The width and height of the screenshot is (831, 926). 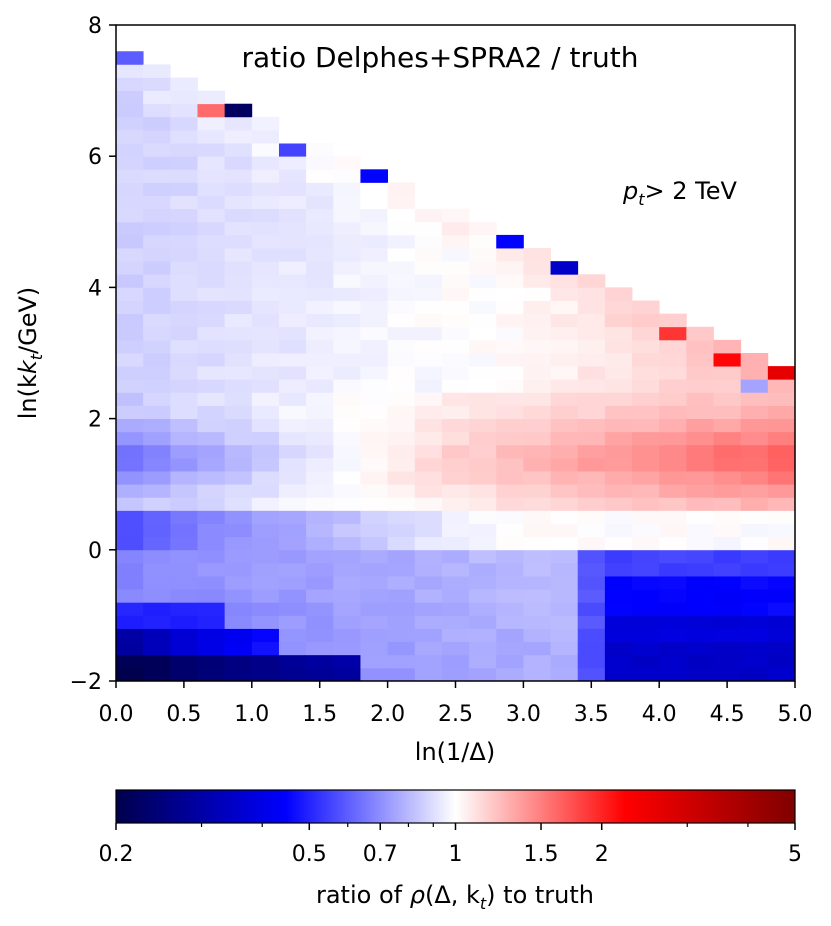 What do you see at coordinates (727, 714) in the screenshot?
I see `x-tick-label: 4.5` at bounding box center [727, 714].